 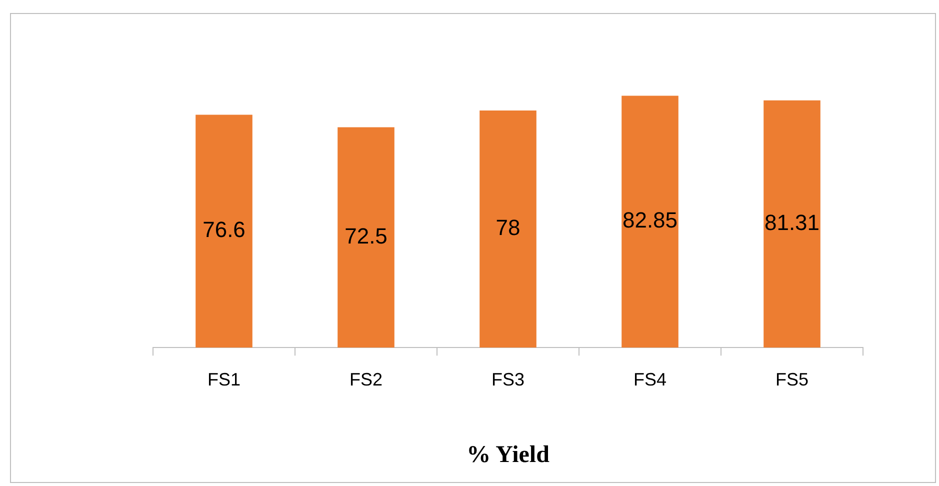 I want to click on x-tick-label: FS3, so click(x=508, y=379).